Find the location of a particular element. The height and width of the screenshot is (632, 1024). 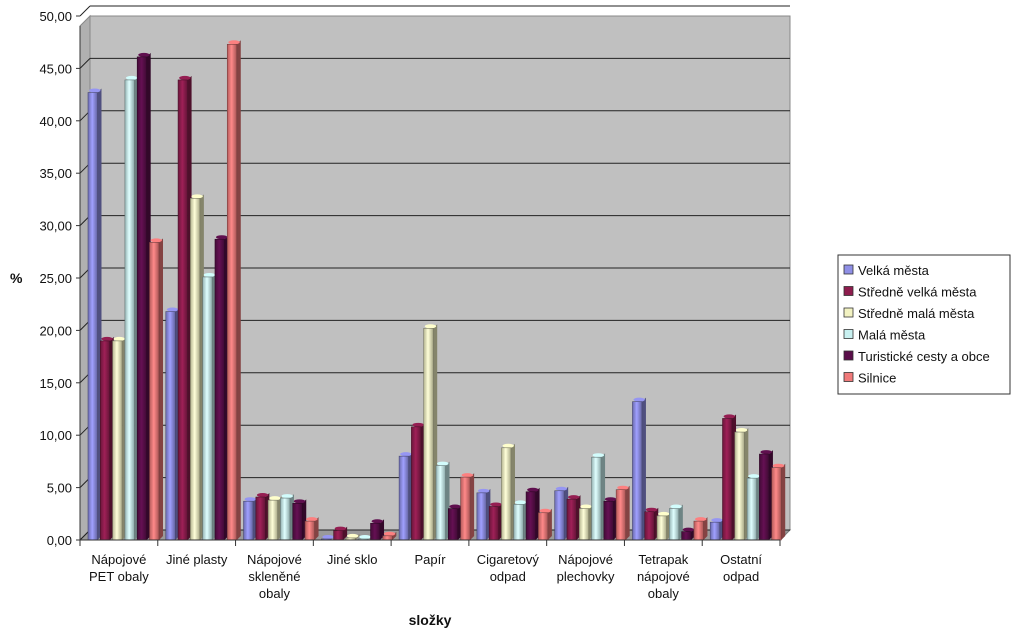

x-tick-label: skleněné is located at coordinates (274, 576).